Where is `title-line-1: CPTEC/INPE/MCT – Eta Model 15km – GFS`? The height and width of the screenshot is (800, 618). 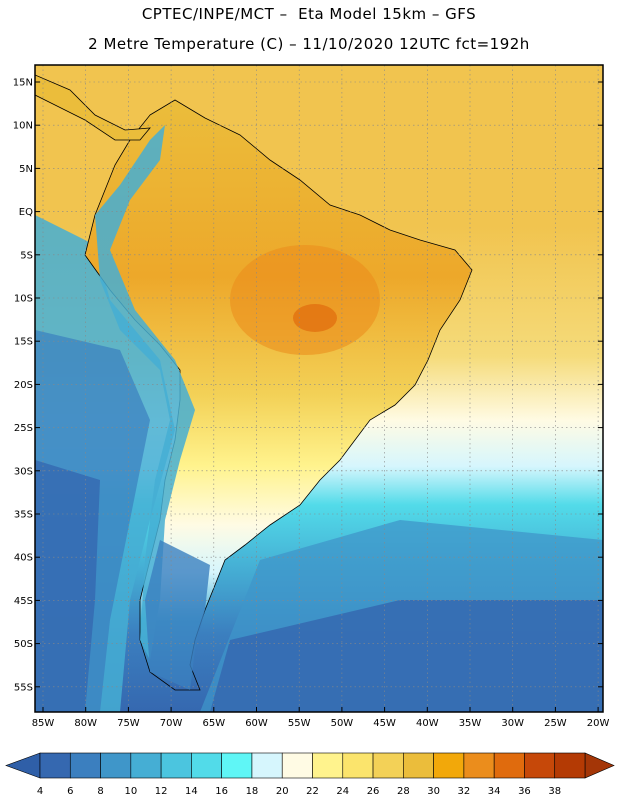 title-line-1: CPTEC/INPE/MCT – Eta Model 15km – GFS is located at coordinates (309, 14).